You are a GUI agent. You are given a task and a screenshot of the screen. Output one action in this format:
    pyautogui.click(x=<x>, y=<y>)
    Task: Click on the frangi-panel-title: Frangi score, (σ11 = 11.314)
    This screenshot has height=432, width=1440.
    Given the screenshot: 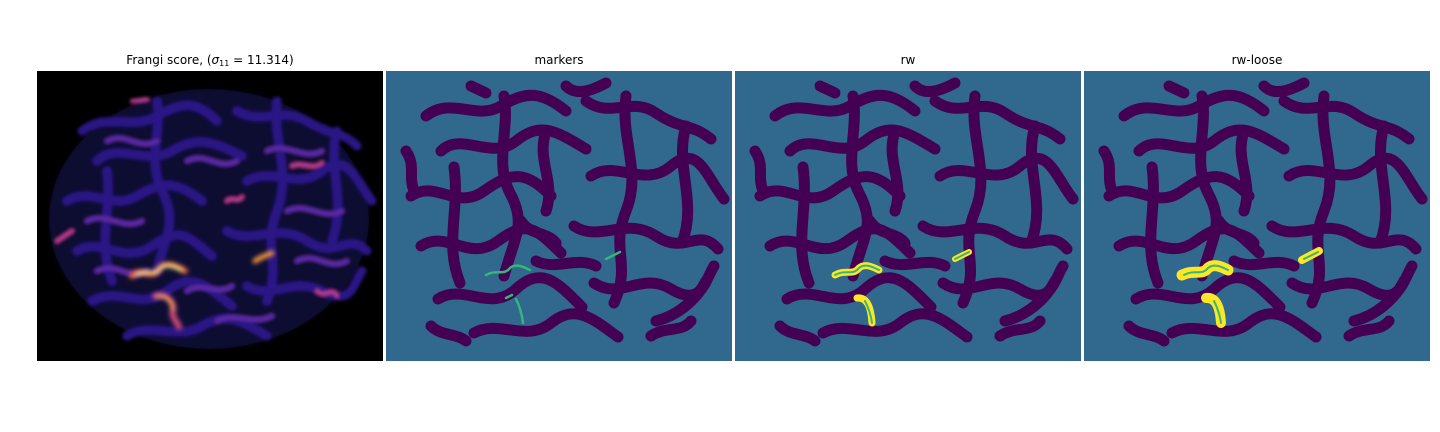 What is the action you would take?
    pyautogui.click(x=210, y=60)
    